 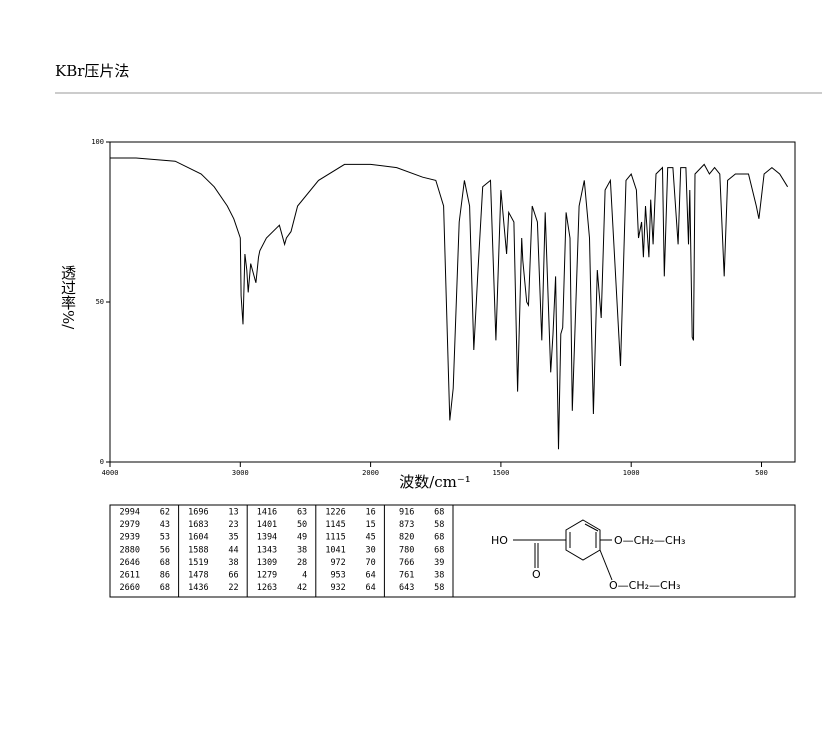 I want to click on peak-transmittance: 15, so click(x=371, y=525).